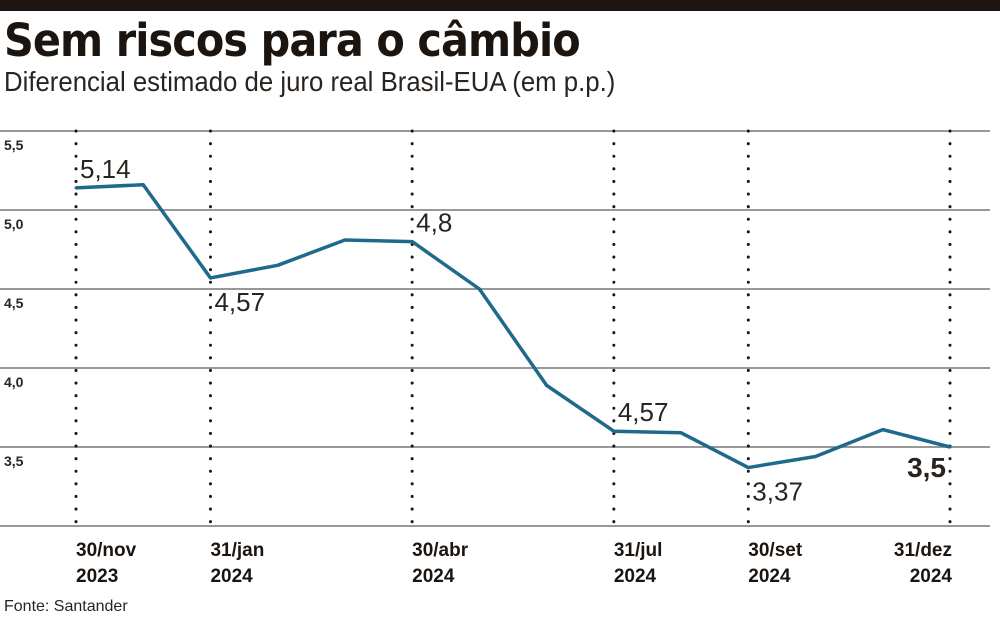  What do you see at coordinates (14, 303) in the screenshot?
I see `y-tick-label: 4,5` at bounding box center [14, 303].